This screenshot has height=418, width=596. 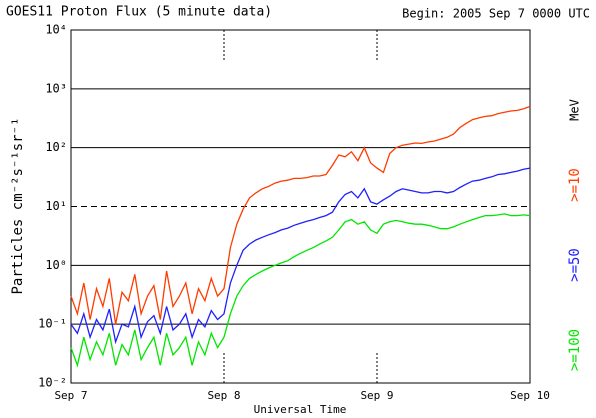 What do you see at coordinates (575, 265) in the screenshot?
I see `legend-label: >=50` at bounding box center [575, 265].